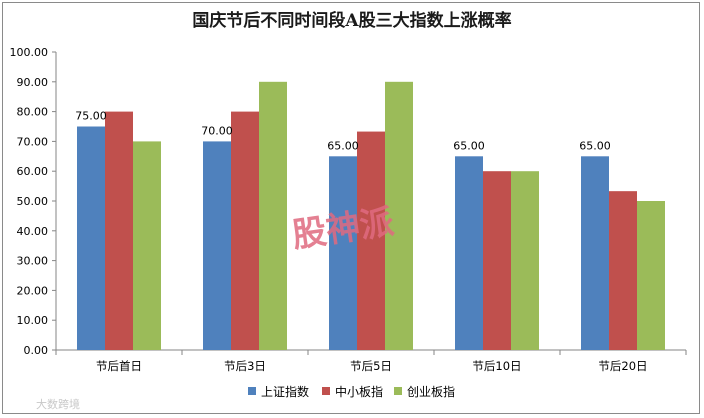 The width and height of the screenshot is (704, 418). What do you see at coordinates (343, 131) in the screenshot?
I see `data-labels: 75.00 70.00 65.00 65.00 65.00` at bounding box center [343, 131].